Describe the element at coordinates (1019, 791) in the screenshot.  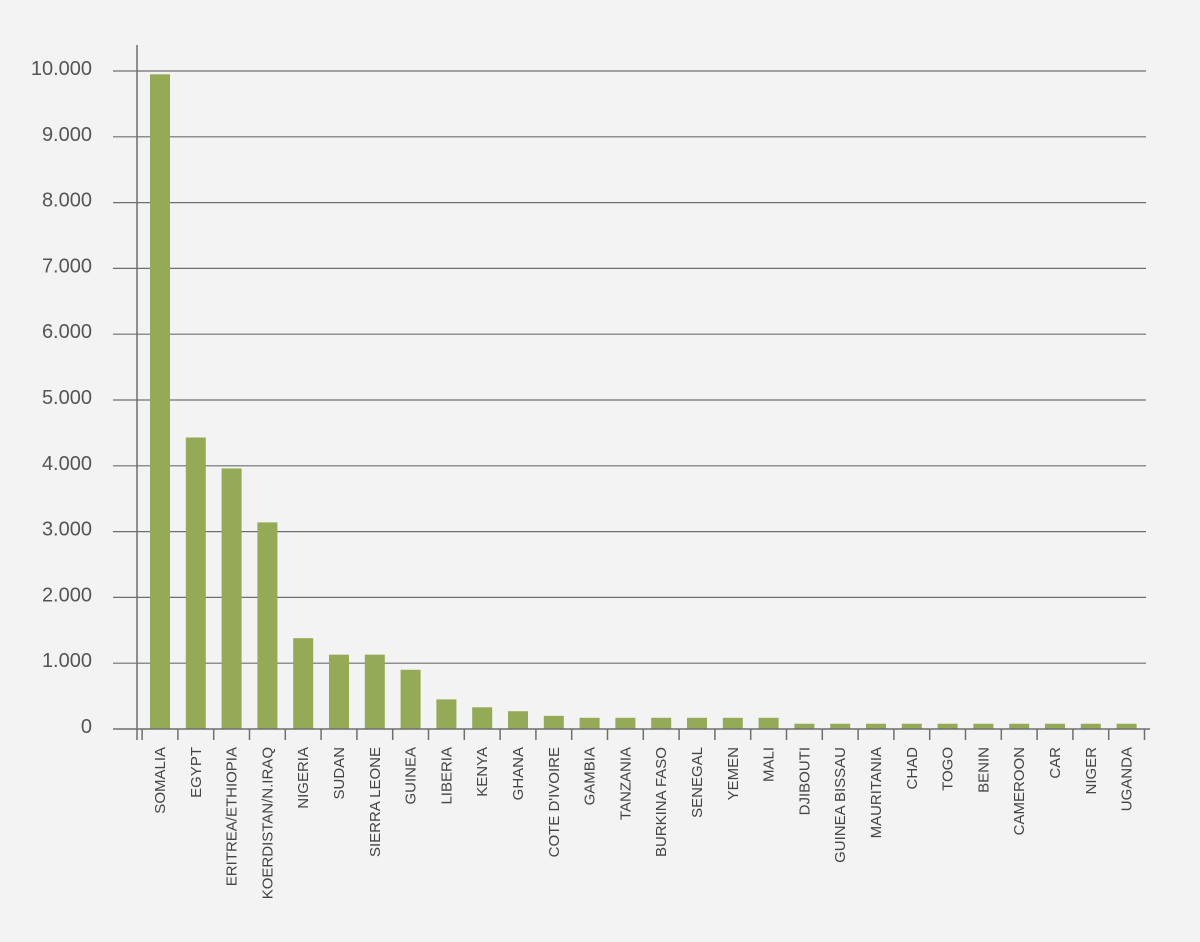
I see `x-tick-label: CAMEROON` at that location.